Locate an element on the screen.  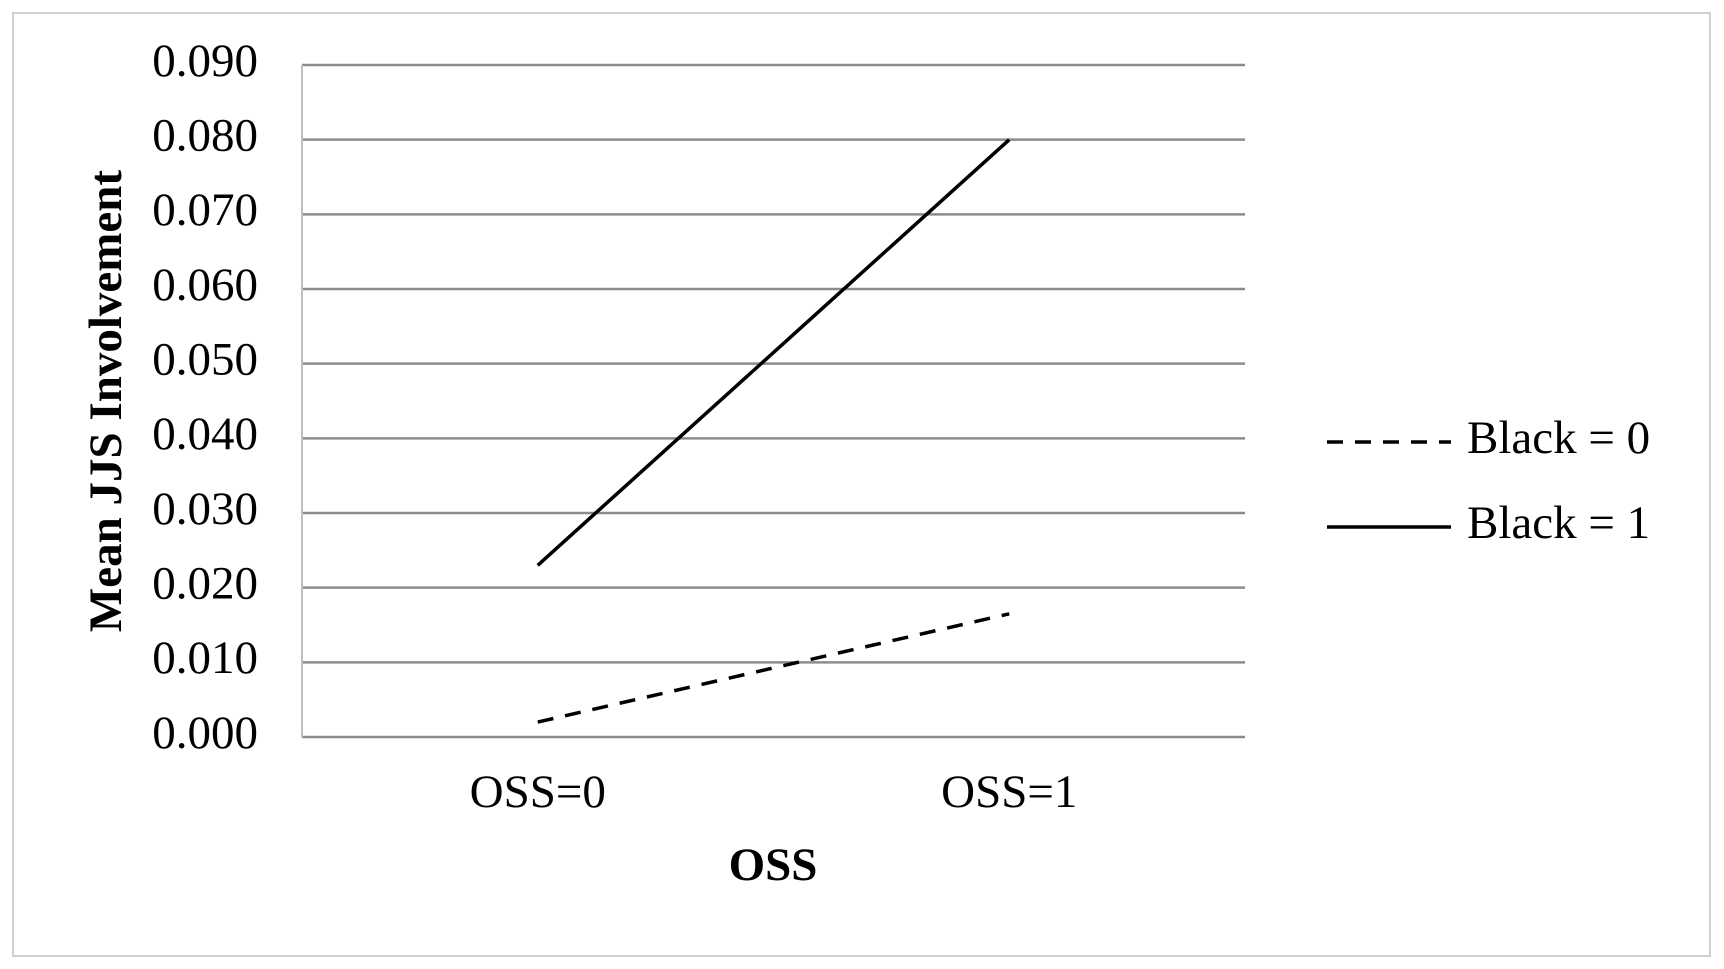
y-tick-label: 0.030 is located at coordinates (205, 509).